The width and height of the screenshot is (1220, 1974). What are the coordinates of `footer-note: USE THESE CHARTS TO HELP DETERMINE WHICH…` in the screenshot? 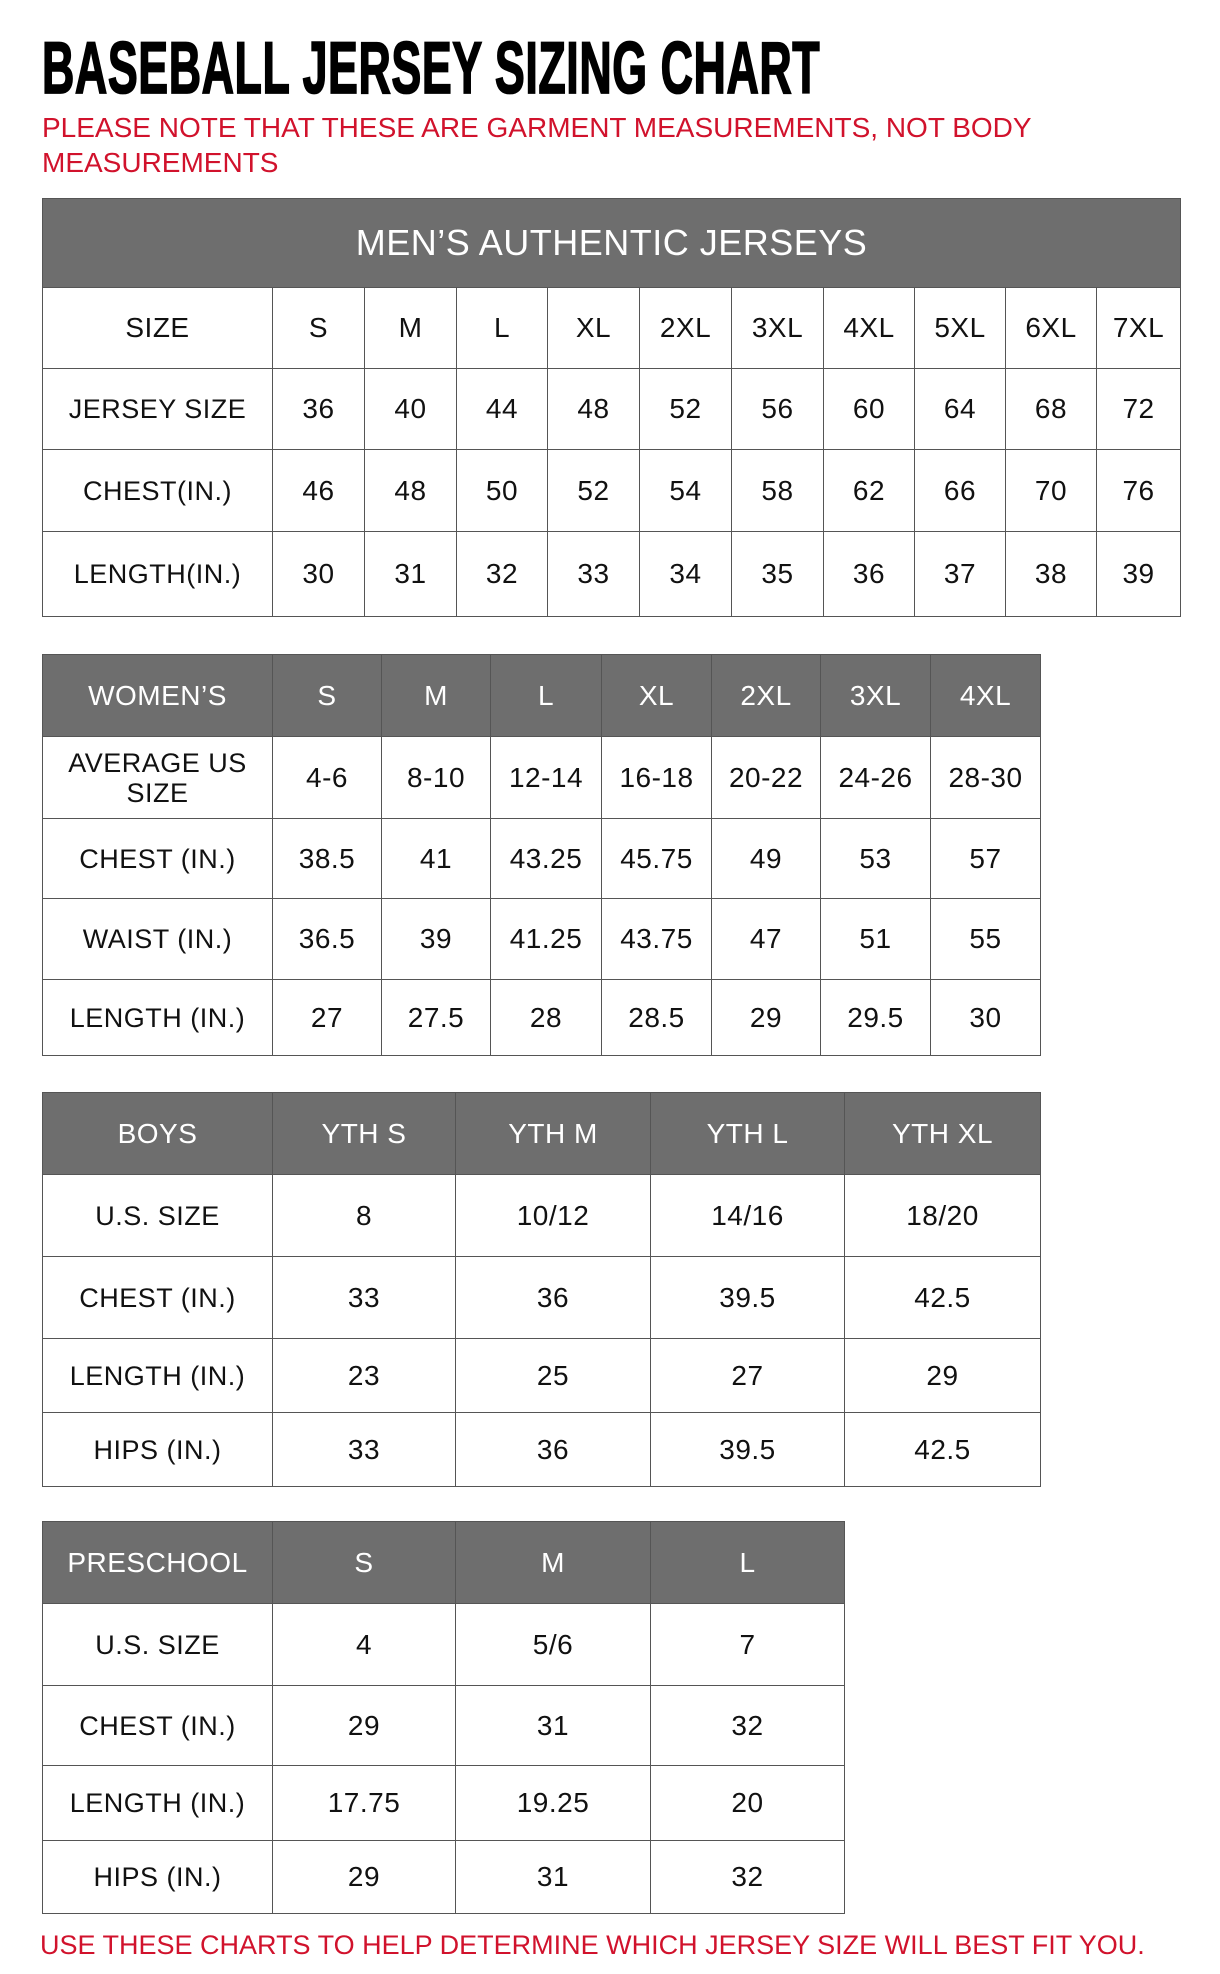 It's located at (592, 1945).